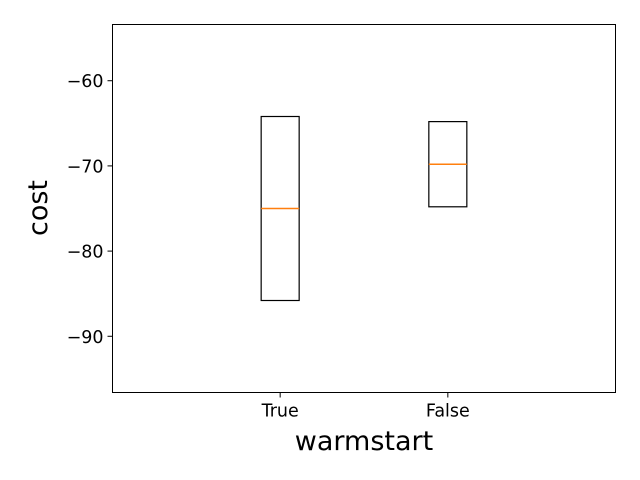 This screenshot has height=480, width=640. What do you see at coordinates (85, 253) in the screenshot?
I see `y-tick-label: −80` at bounding box center [85, 253].